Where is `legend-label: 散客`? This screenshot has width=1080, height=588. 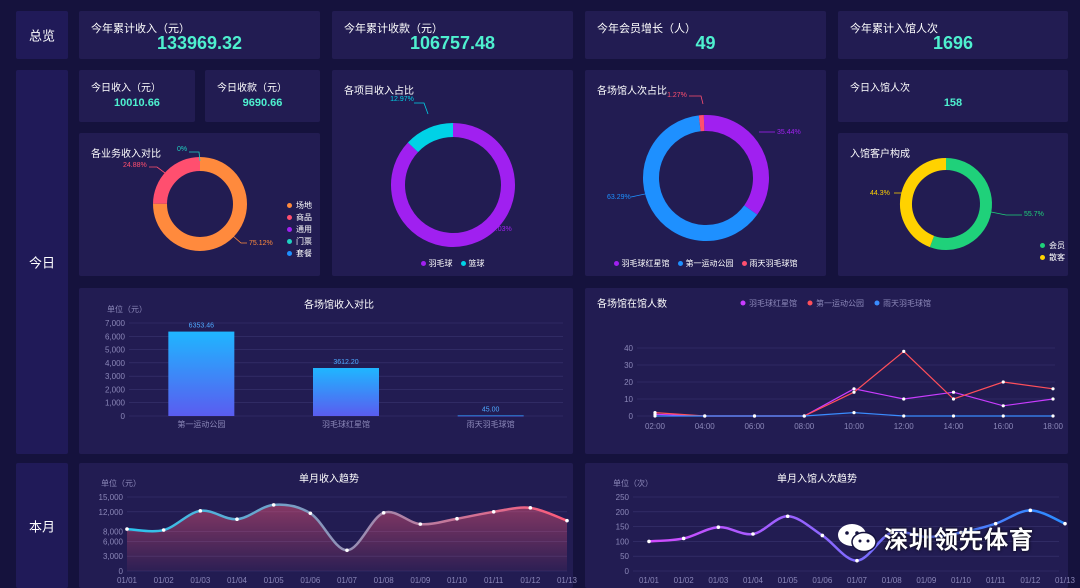
legend-label: 散客 is located at coordinates (1057, 257).